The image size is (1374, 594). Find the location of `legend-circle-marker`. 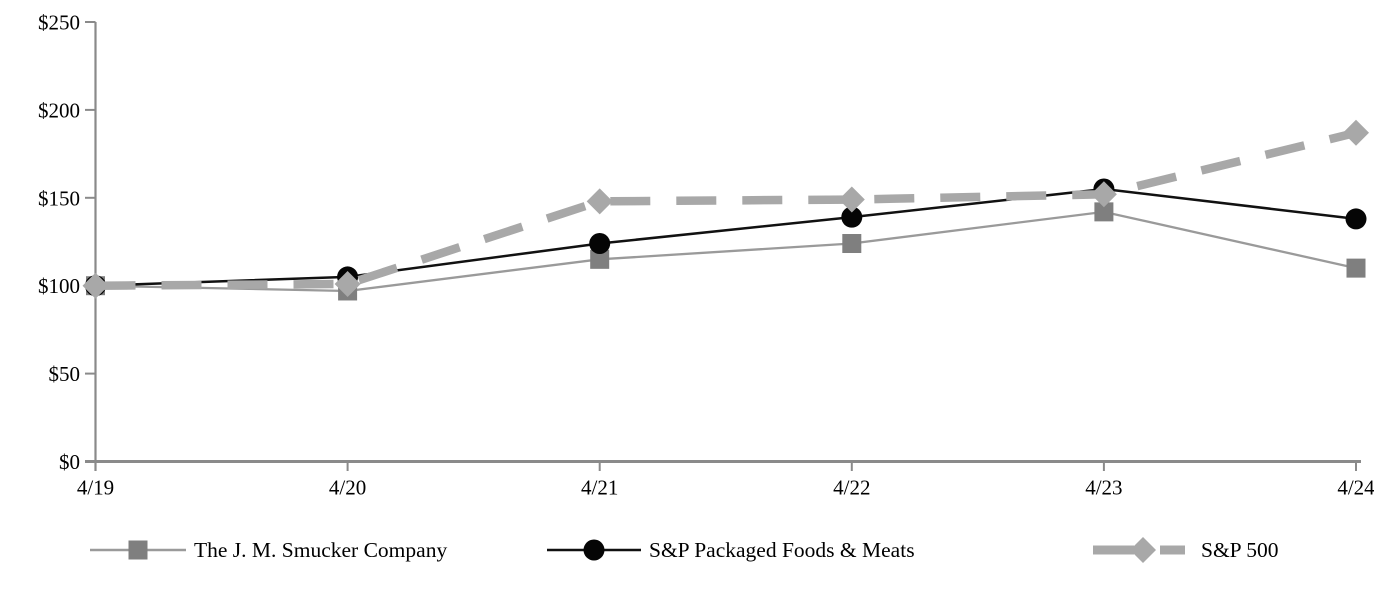

legend-circle-marker is located at coordinates (594, 550).